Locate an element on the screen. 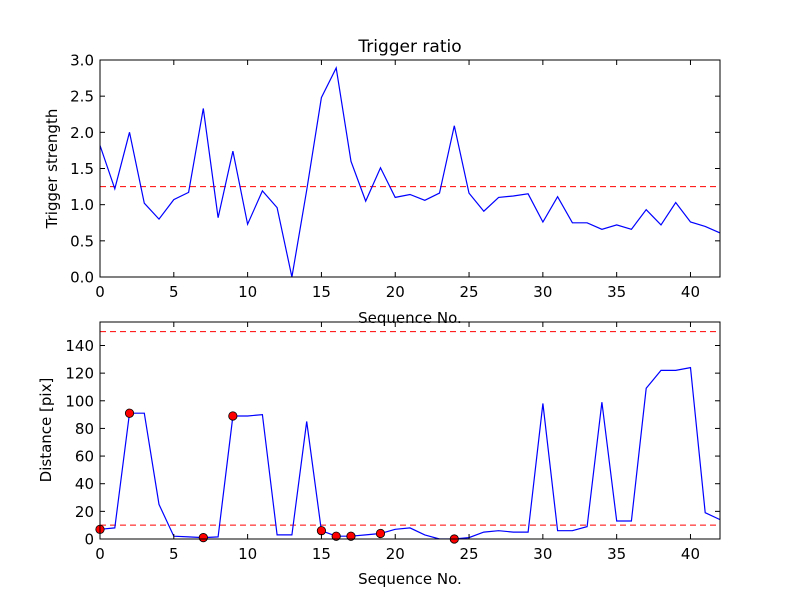 This screenshot has width=800, height=604. y-tick-label: 0.0 is located at coordinates (82, 278).